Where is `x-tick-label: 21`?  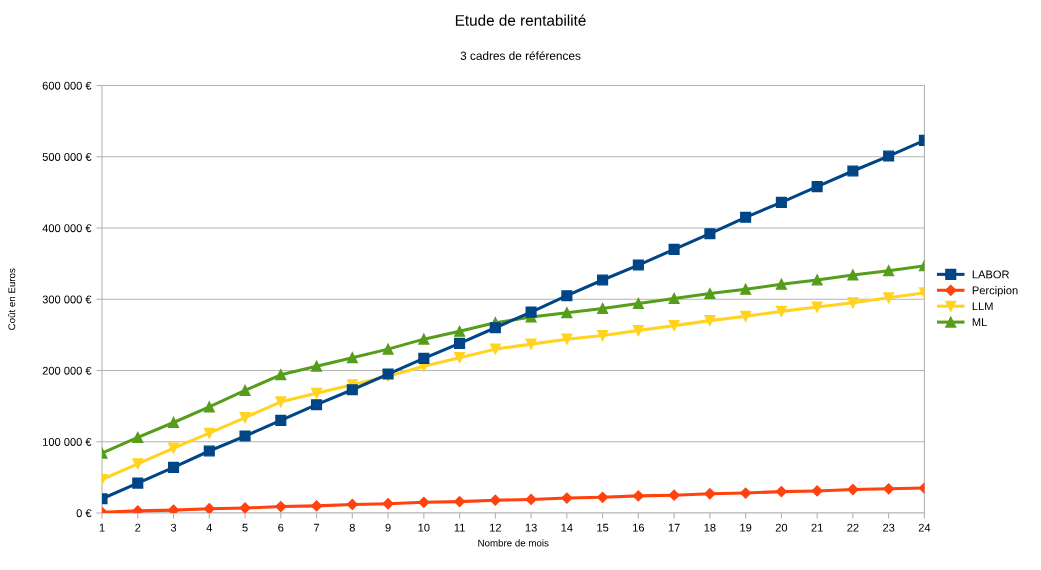
x-tick-label: 21 is located at coordinates (817, 527).